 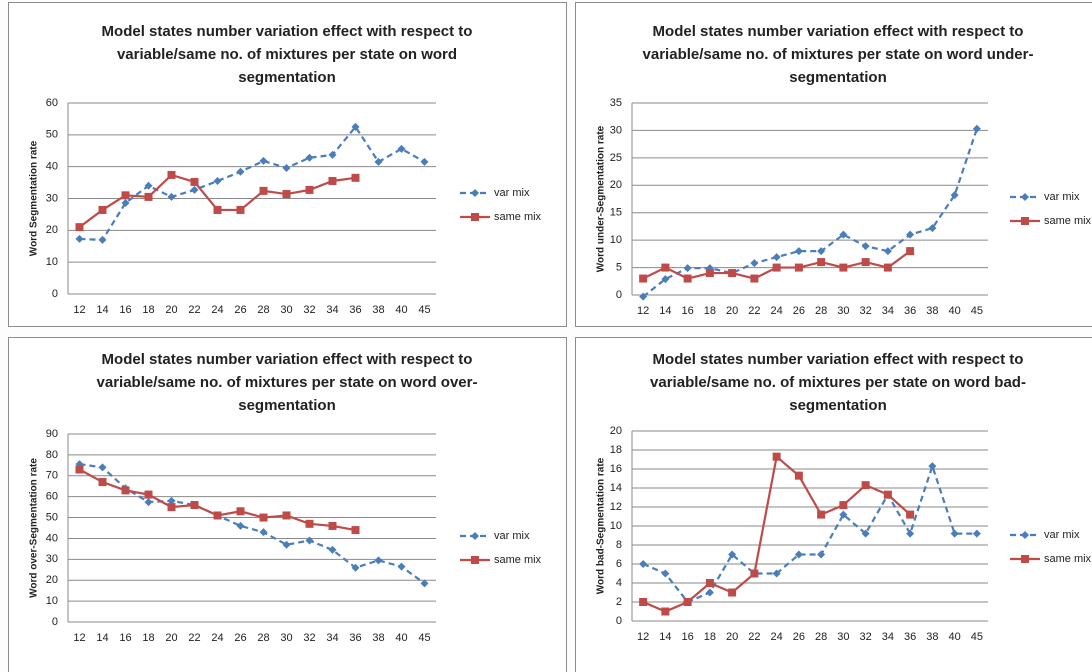 I want to click on x-tick-label: 18, so click(x=148, y=310).